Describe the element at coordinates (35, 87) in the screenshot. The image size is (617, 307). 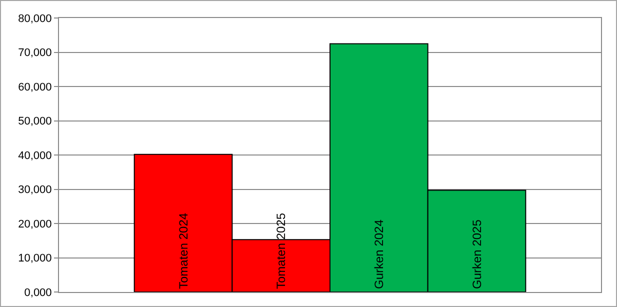
I see `y-tick-label: 60,000` at that location.